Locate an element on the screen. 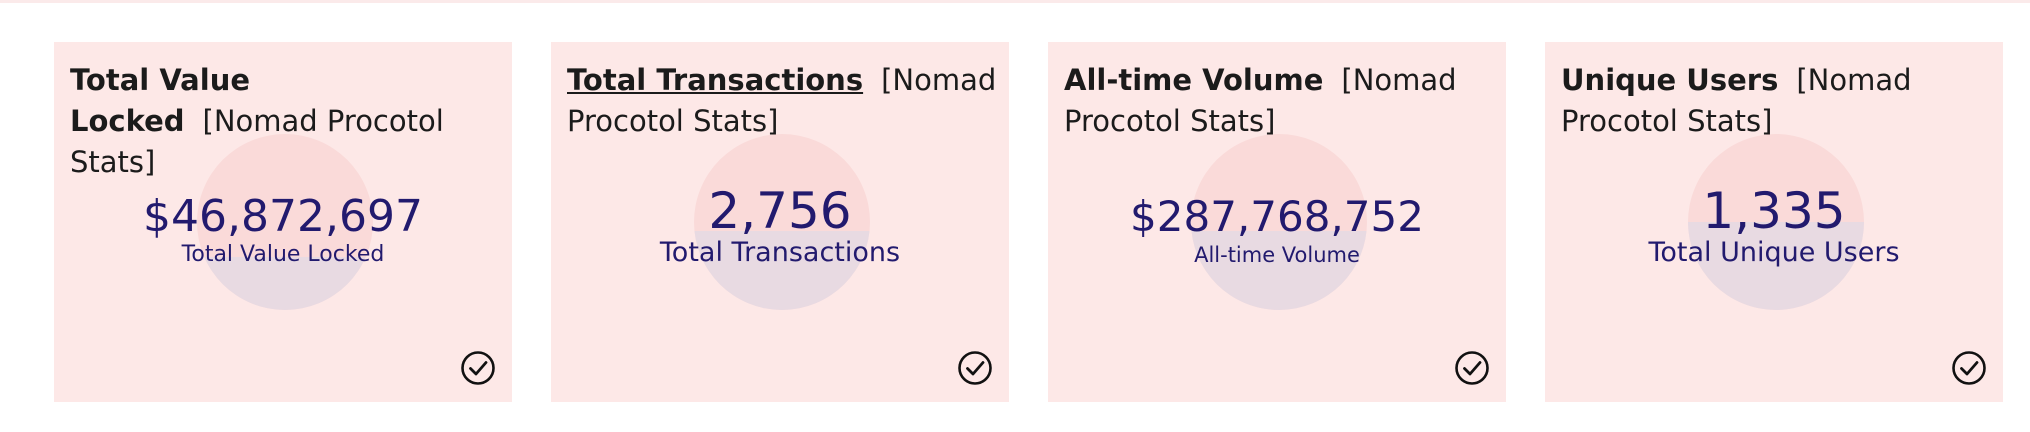 The width and height of the screenshot is (2030, 432). card-title: Unique Users is located at coordinates (1670, 80).